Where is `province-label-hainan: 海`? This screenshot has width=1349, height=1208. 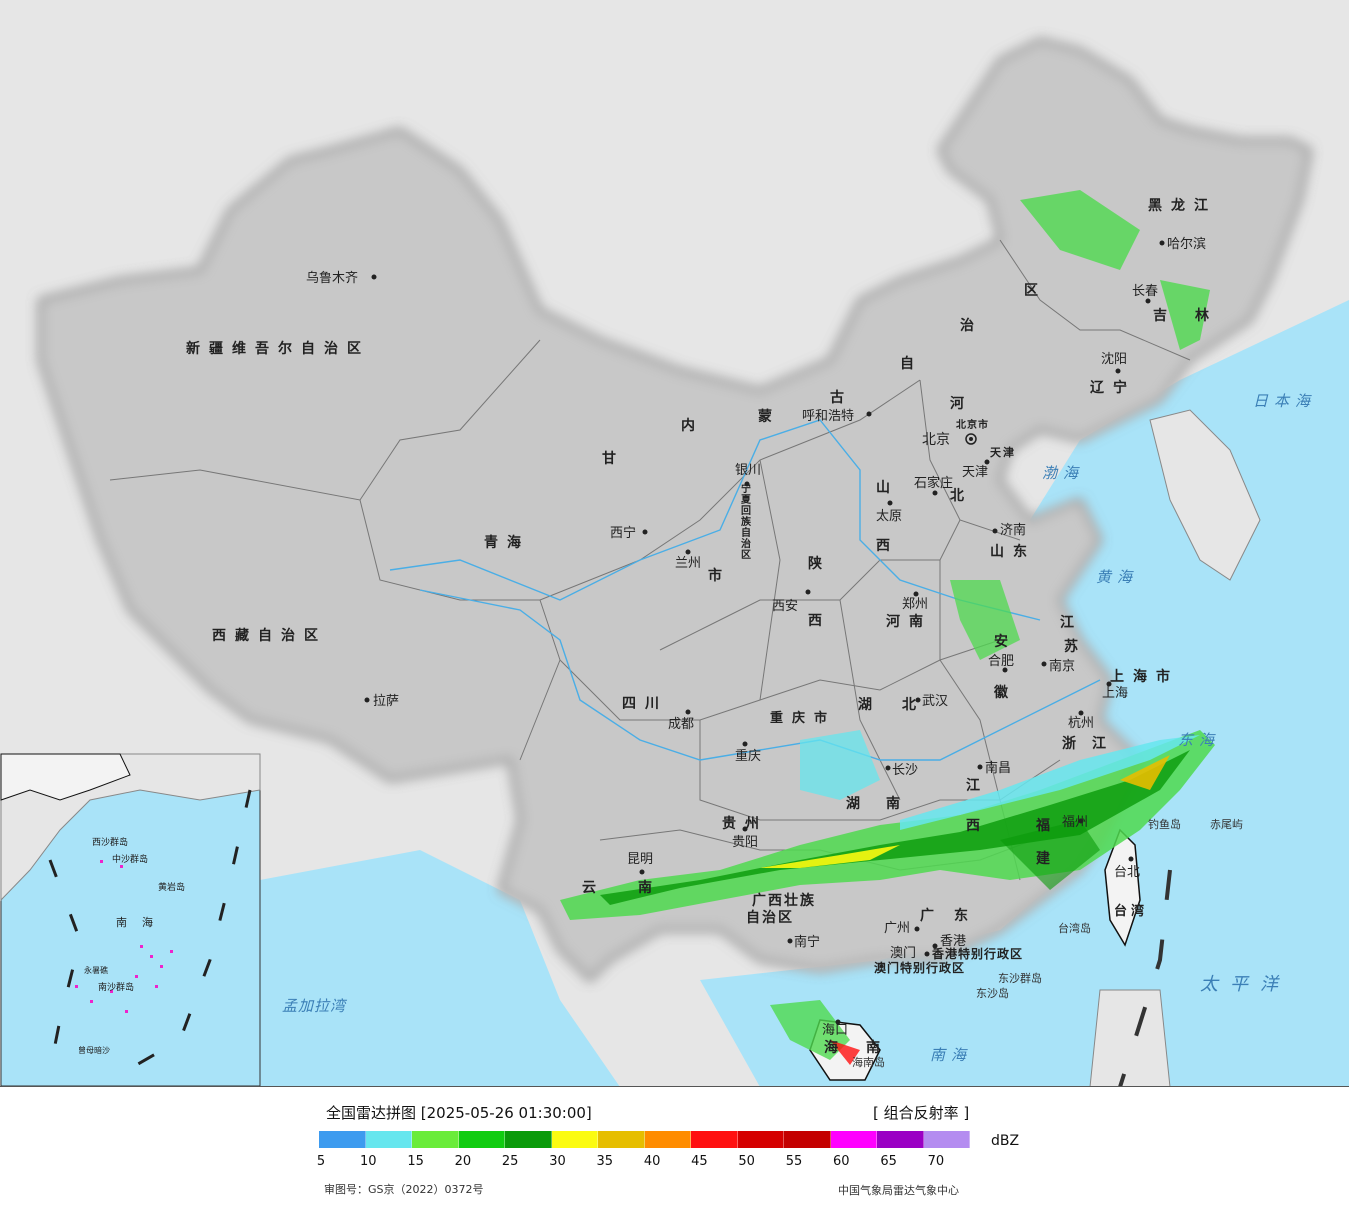 province-label-hainan: 海 is located at coordinates (835, 1047).